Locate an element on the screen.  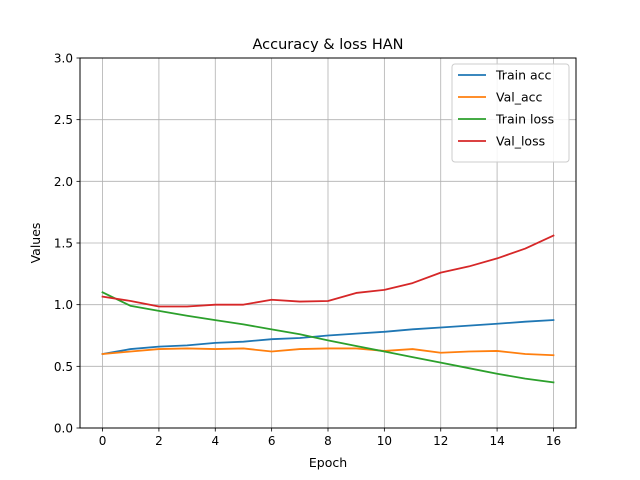
chart-title: Accuracy & loss HAN is located at coordinates (327, 45).